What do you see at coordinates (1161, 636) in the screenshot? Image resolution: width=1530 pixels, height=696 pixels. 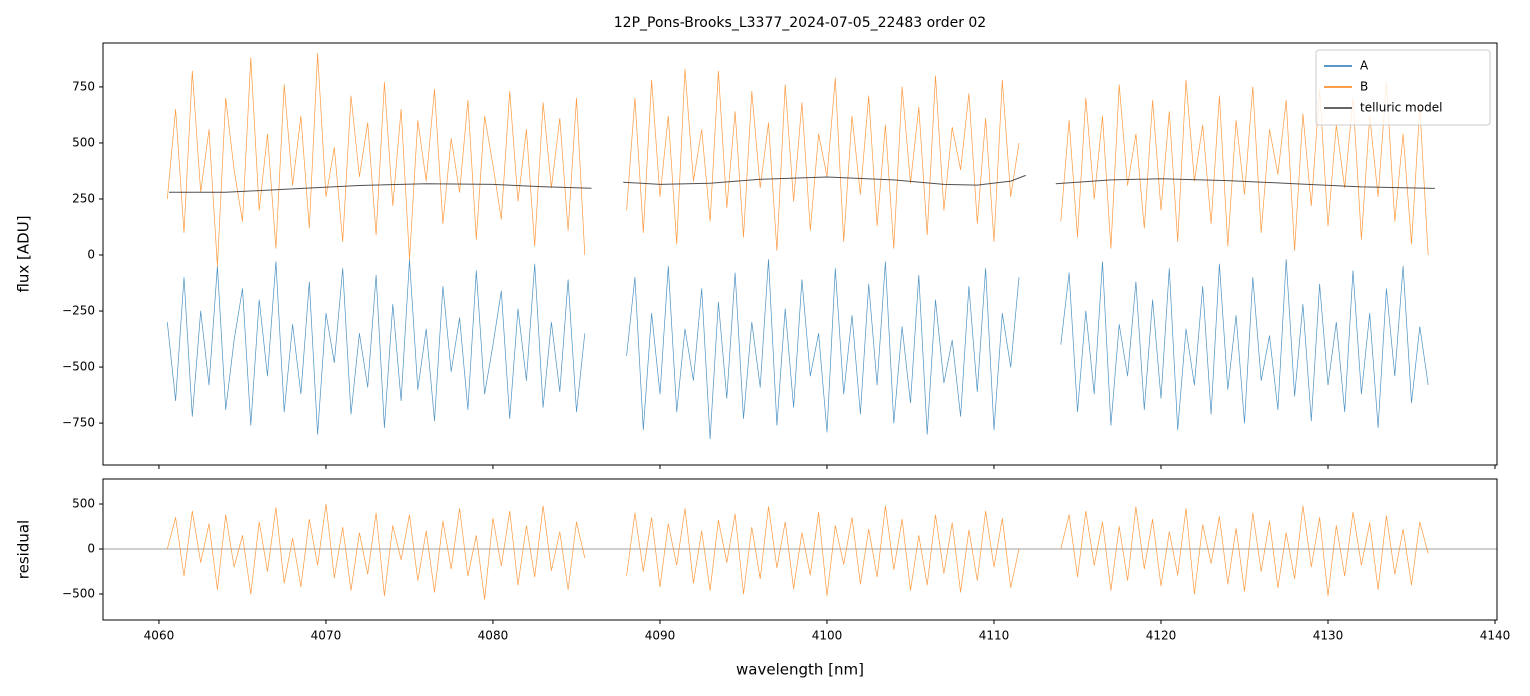 I see `x-tick-label: 4120` at bounding box center [1161, 636].